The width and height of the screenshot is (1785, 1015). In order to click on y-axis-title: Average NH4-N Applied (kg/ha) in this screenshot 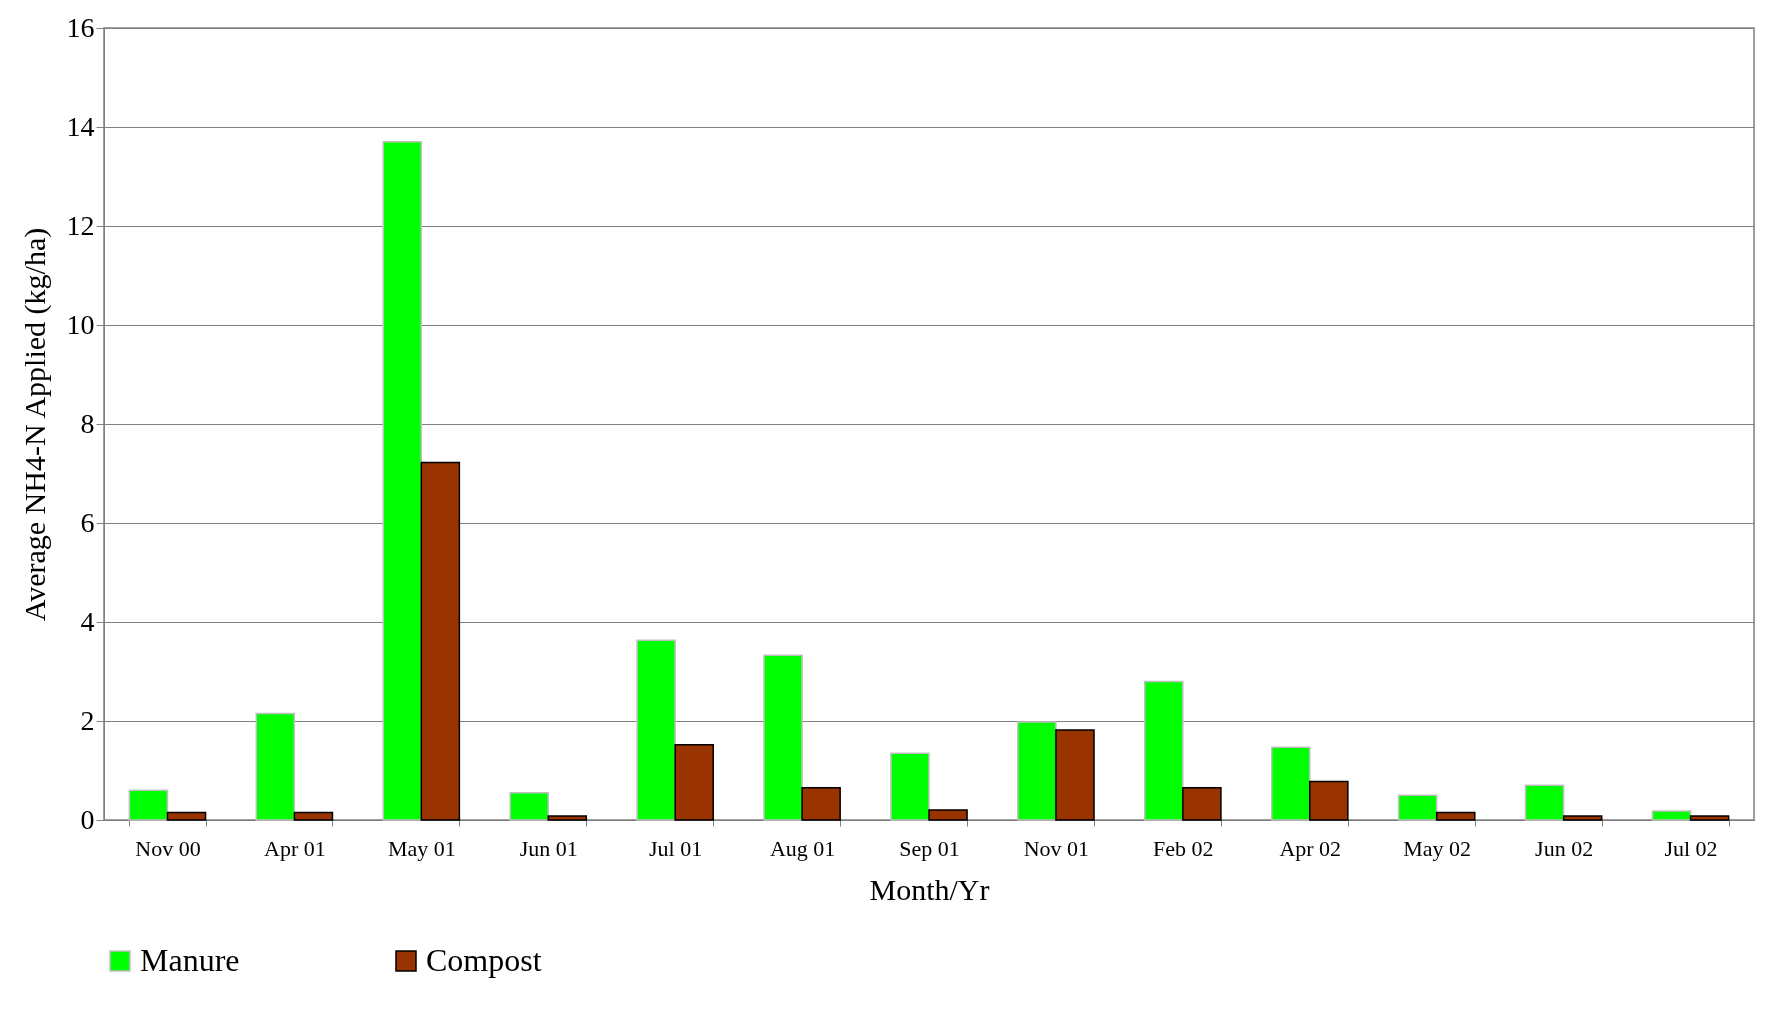, I will do `click(34, 424)`.